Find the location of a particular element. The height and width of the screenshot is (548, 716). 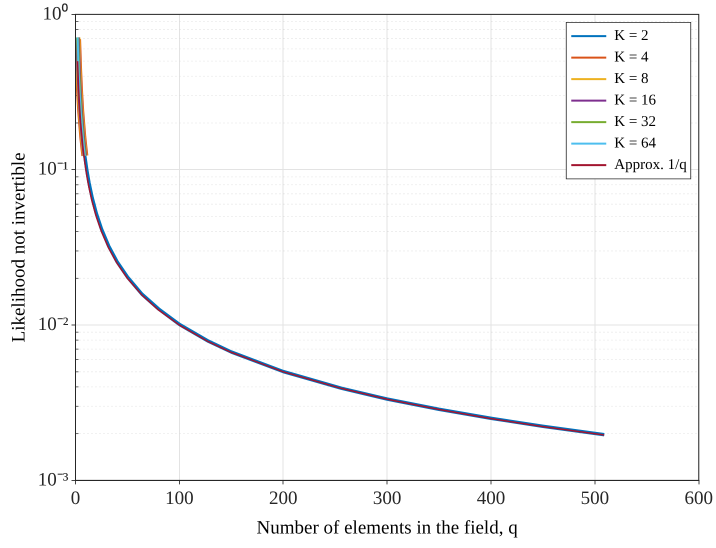

legend-label: K = 64 is located at coordinates (635, 144).